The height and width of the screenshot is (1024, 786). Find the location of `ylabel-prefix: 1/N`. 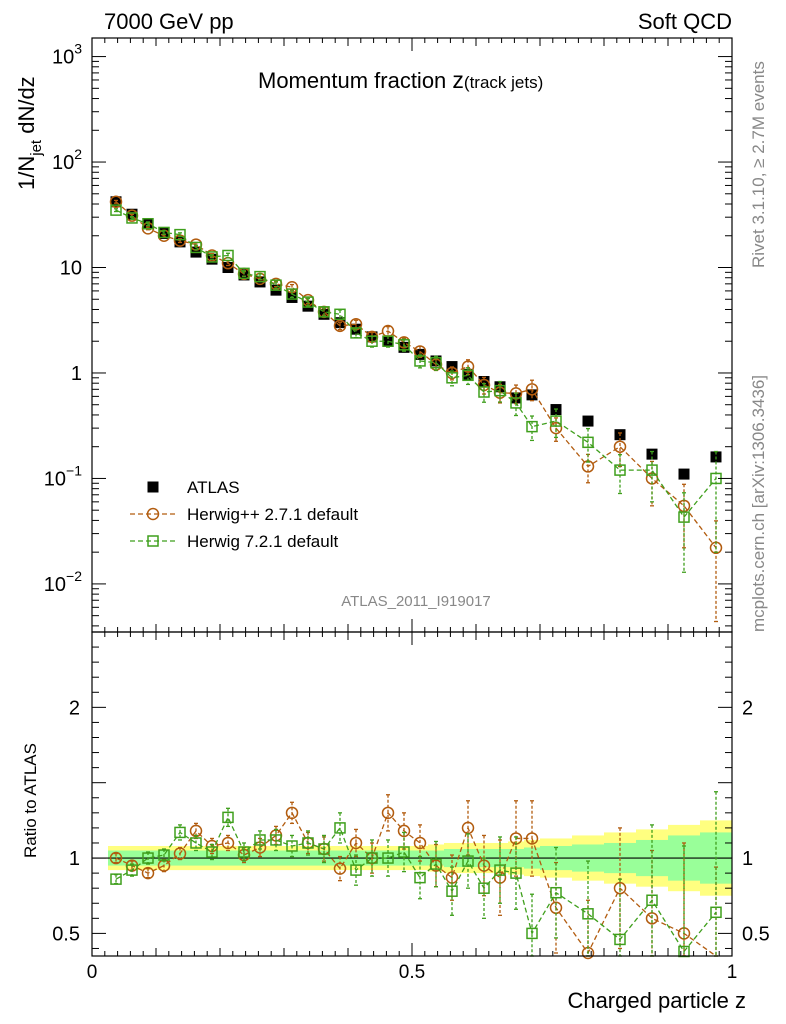

ylabel-prefix: 1/N is located at coordinates (26, 173).